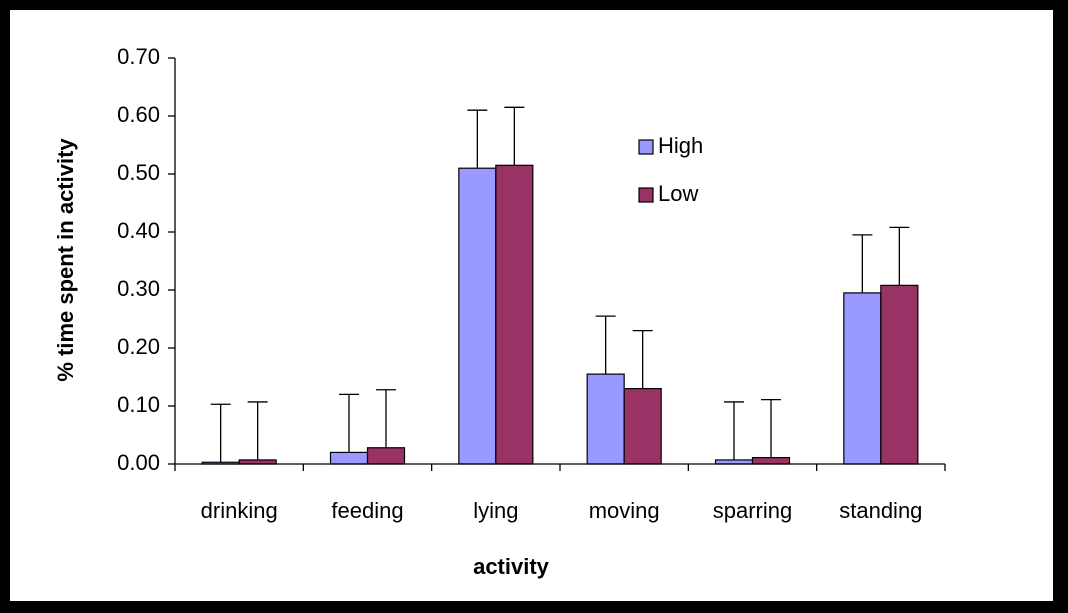 This screenshot has height=613, width=1068. What do you see at coordinates (138, 172) in the screenshot?
I see `y-tick-label: 0.50` at bounding box center [138, 172].